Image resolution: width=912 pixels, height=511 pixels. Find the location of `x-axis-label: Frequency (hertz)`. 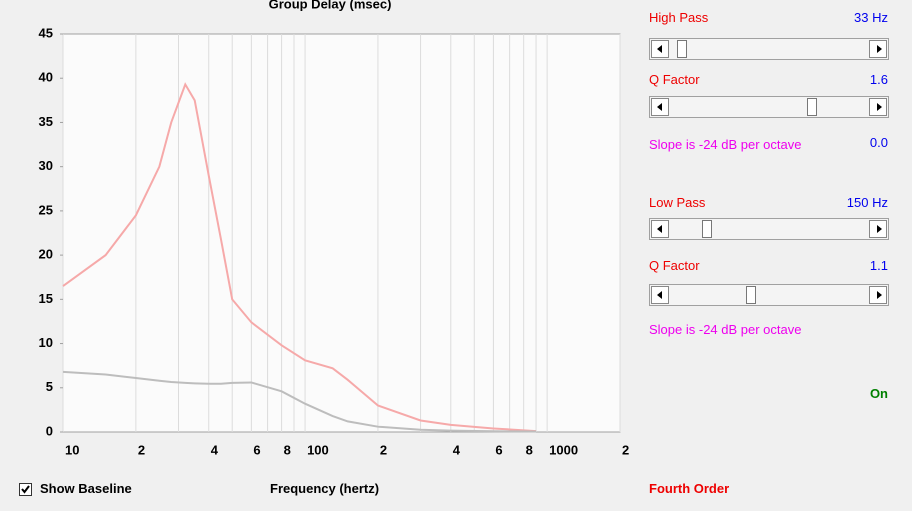

x-axis-label: Frequency (hertz) is located at coordinates (325, 488).